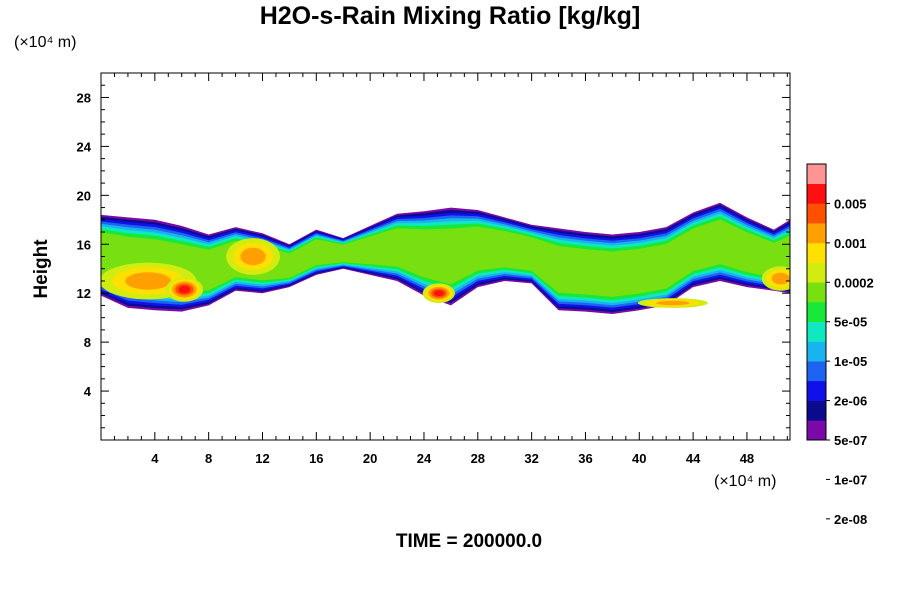  I want to click on x-tick-label: 36, so click(585, 458).